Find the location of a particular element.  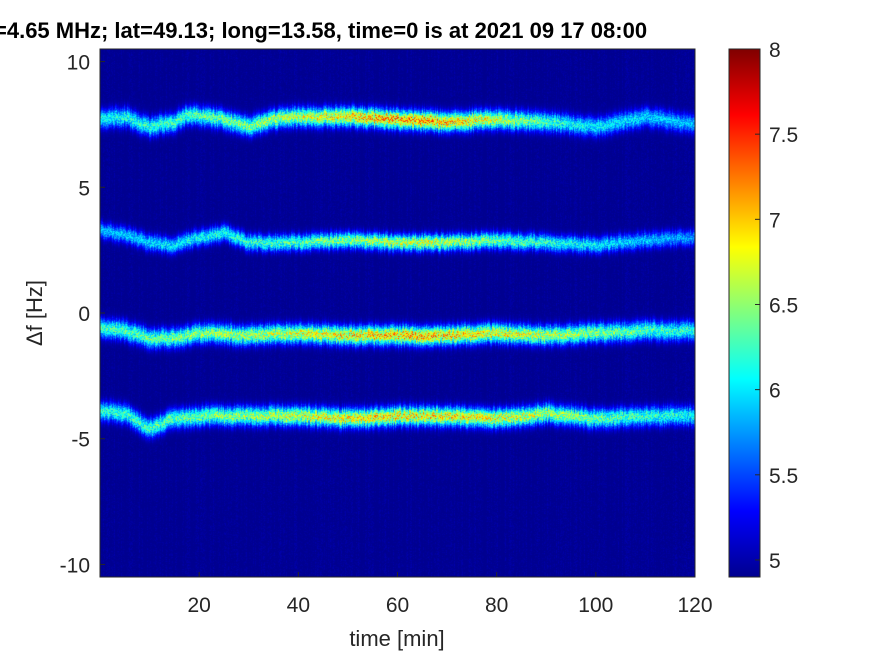

colorbar-tick-label: 8 is located at coordinates (775, 50).